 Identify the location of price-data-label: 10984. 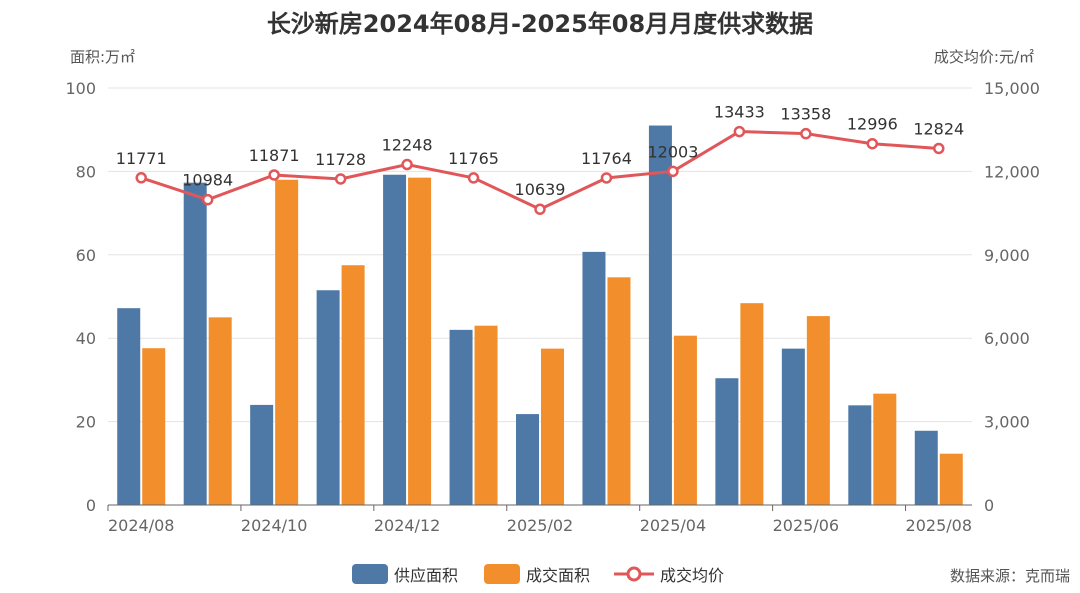
(207, 180).